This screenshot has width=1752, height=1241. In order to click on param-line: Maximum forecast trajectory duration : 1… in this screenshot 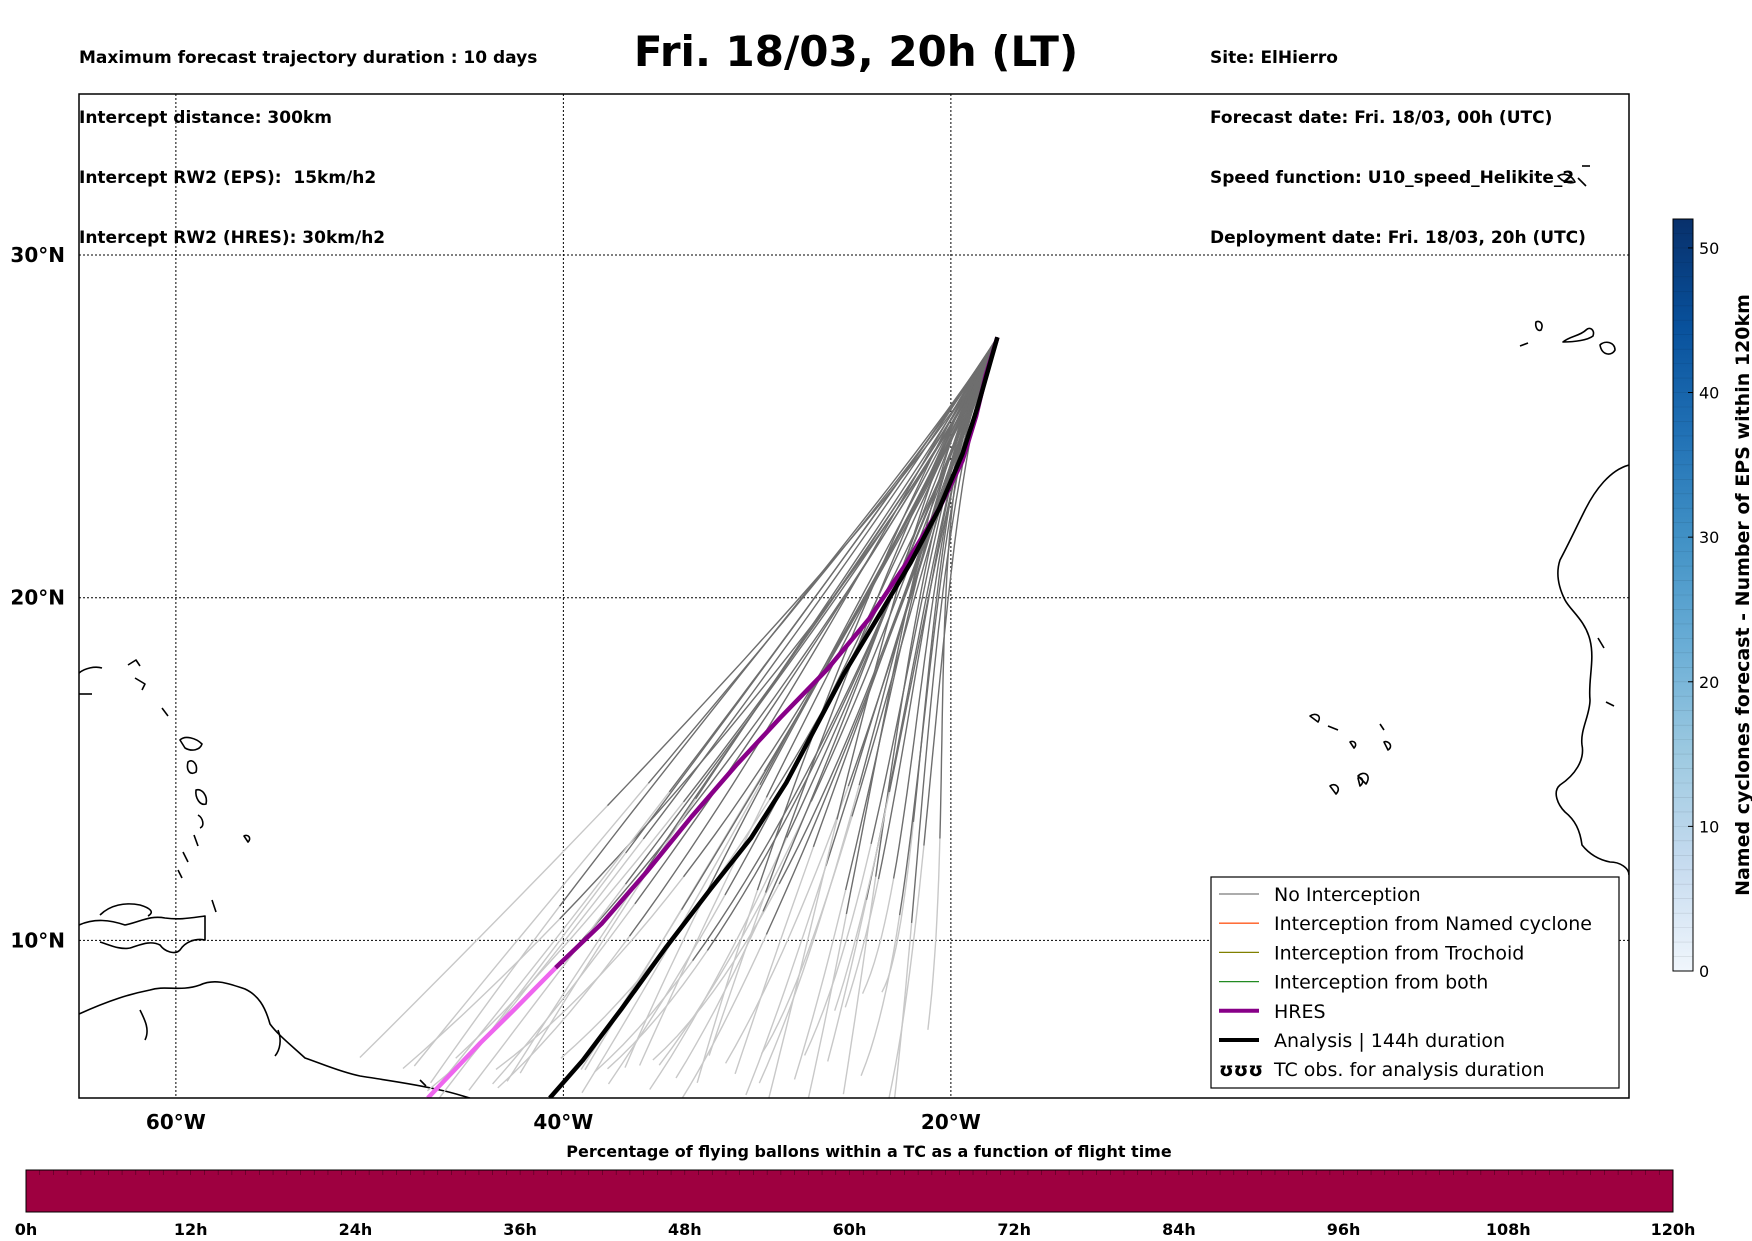, I will do `click(308, 58)`.